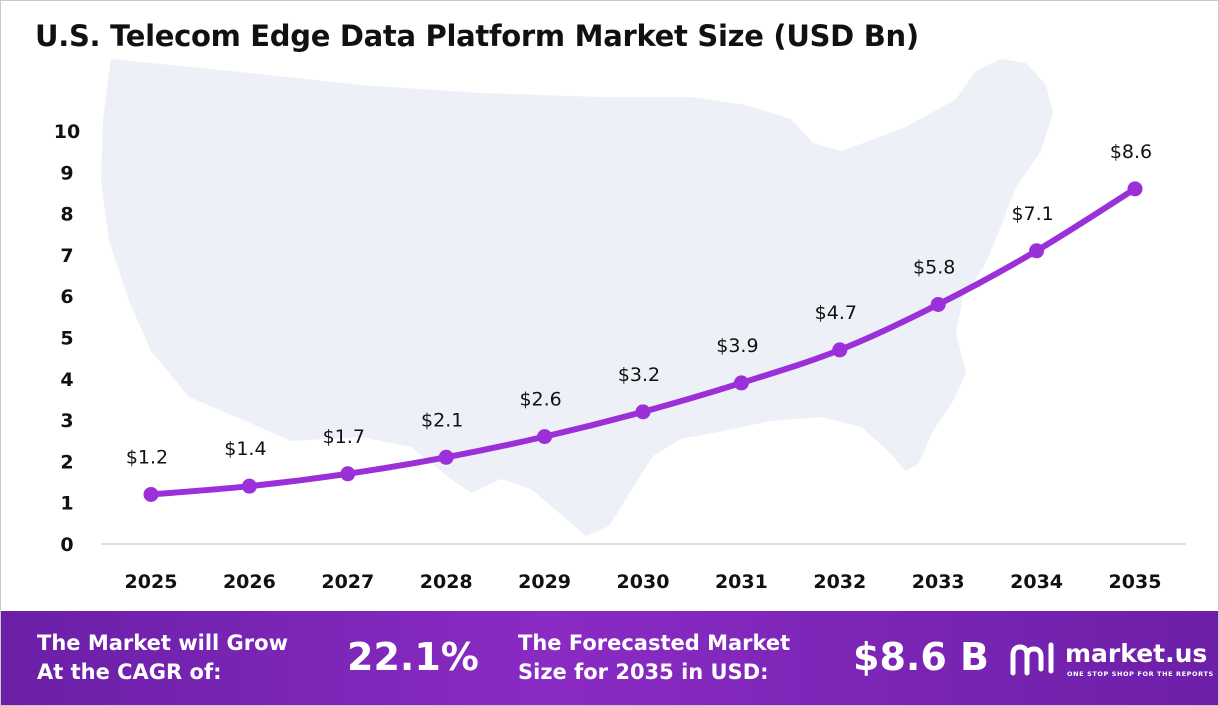 Image resolution: width=1219 pixels, height=706 pixels. What do you see at coordinates (245, 449) in the screenshot?
I see `data-label: $1.4` at bounding box center [245, 449].